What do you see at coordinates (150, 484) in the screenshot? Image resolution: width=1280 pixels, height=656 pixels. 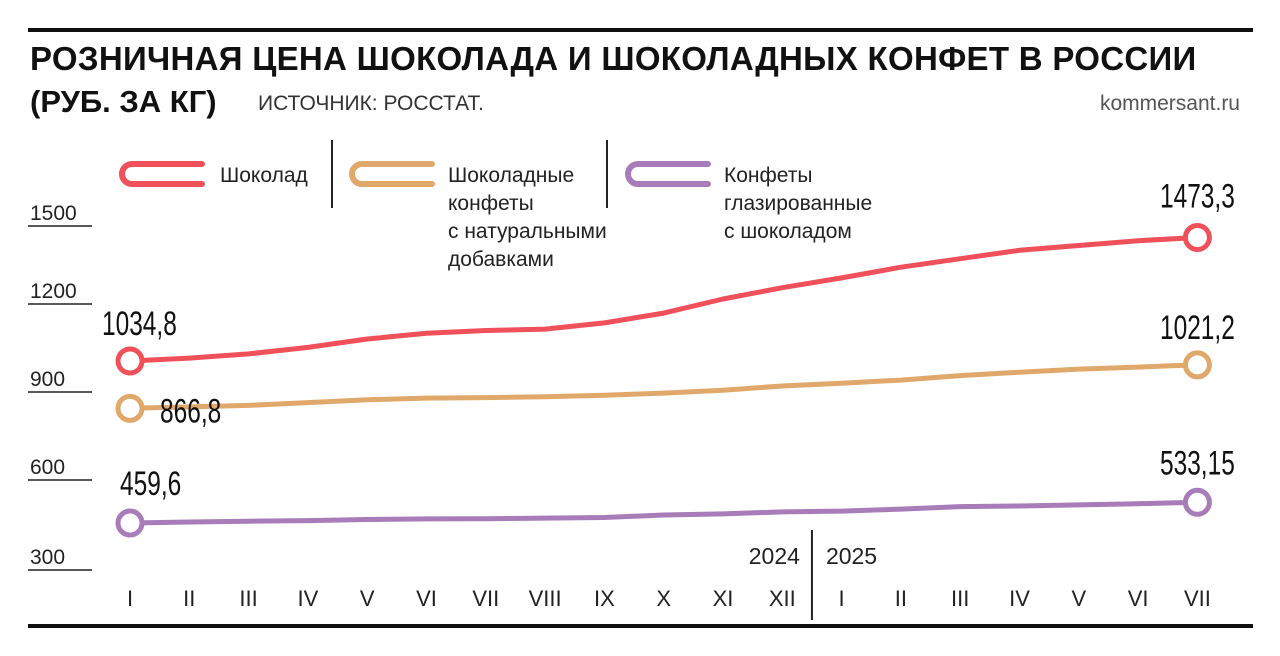 I see `data-label-start: 459,6` at bounding box center [150, 484].